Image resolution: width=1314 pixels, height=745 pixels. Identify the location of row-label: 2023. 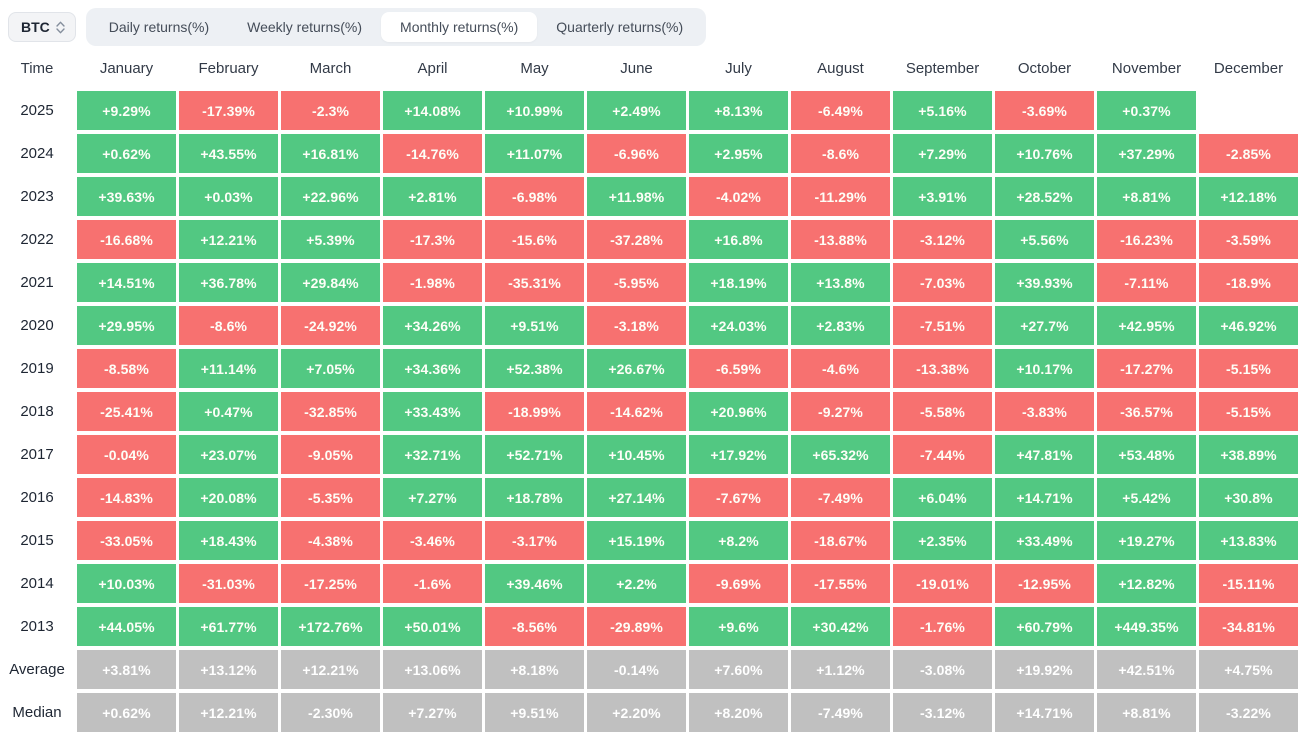
(37, 196).